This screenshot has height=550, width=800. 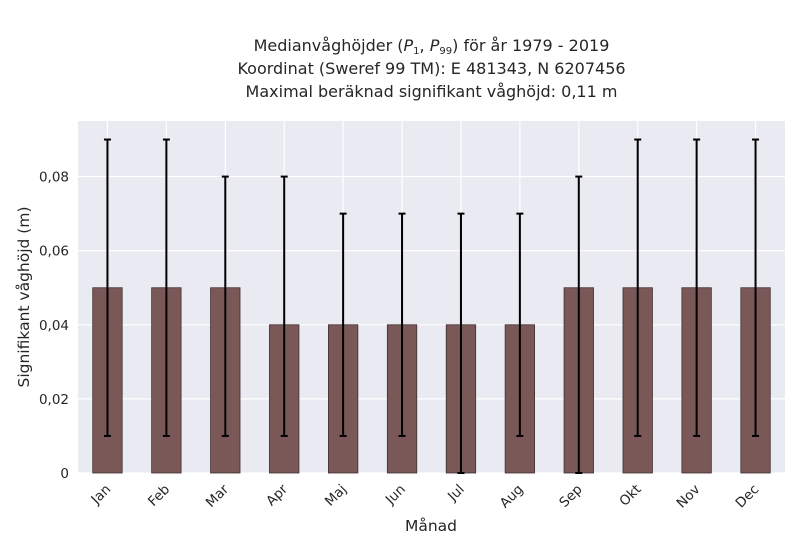 What do you see at coordinates (107, 287) in the screenshot?
I see `error-bar-jan` at bounding box center [107, 287].